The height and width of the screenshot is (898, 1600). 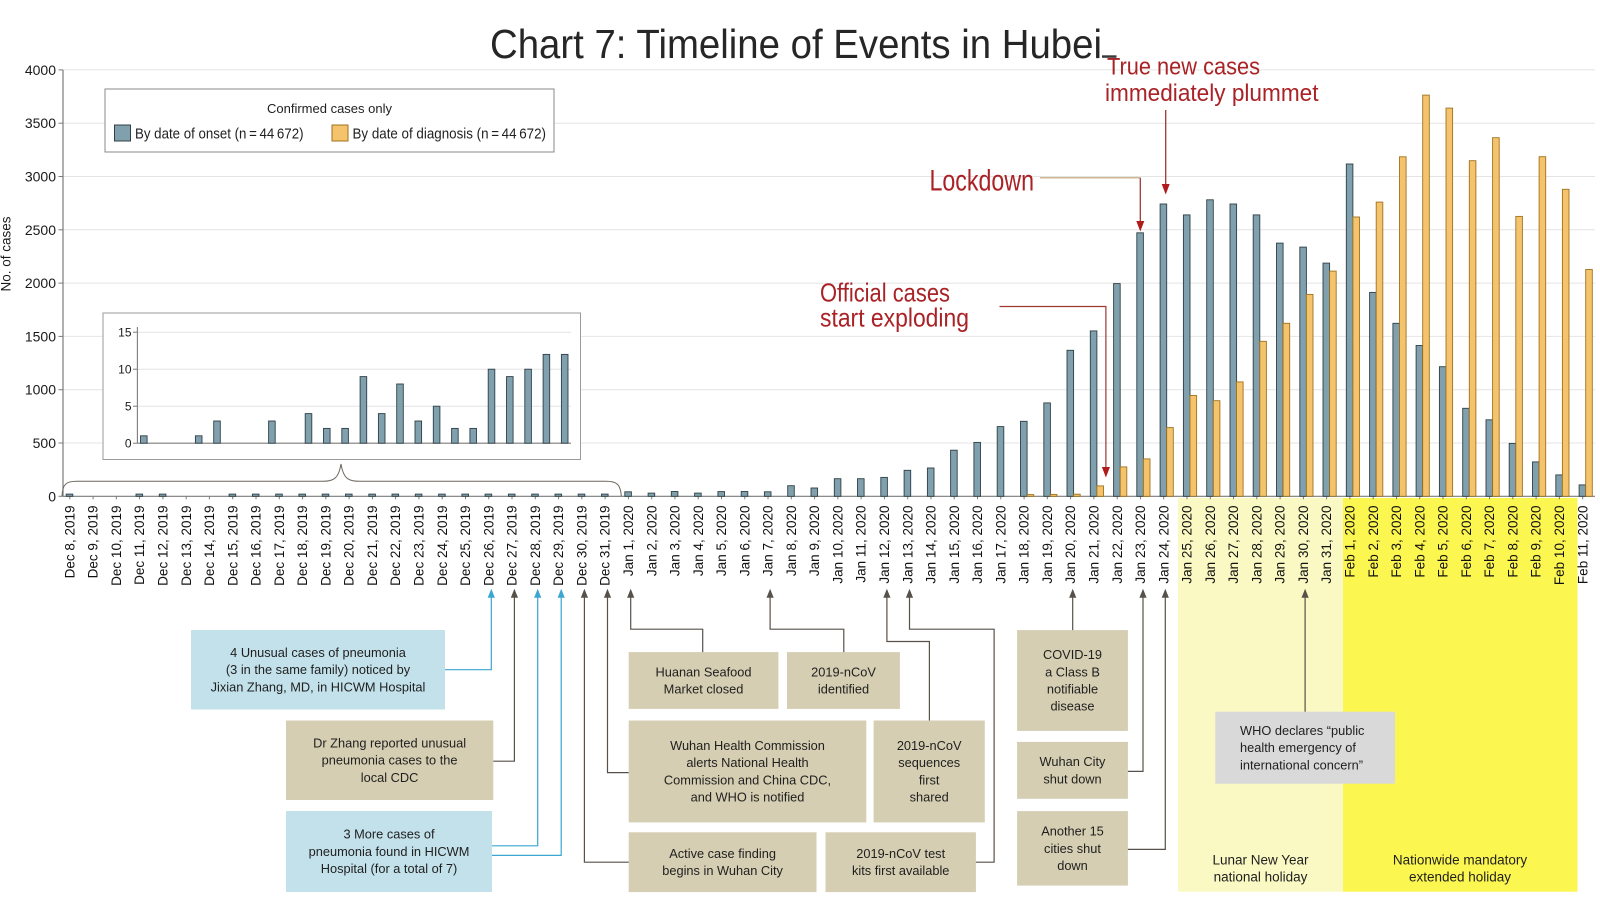 I want to click on svg-text: kits first available, so click(x=900, y=870).